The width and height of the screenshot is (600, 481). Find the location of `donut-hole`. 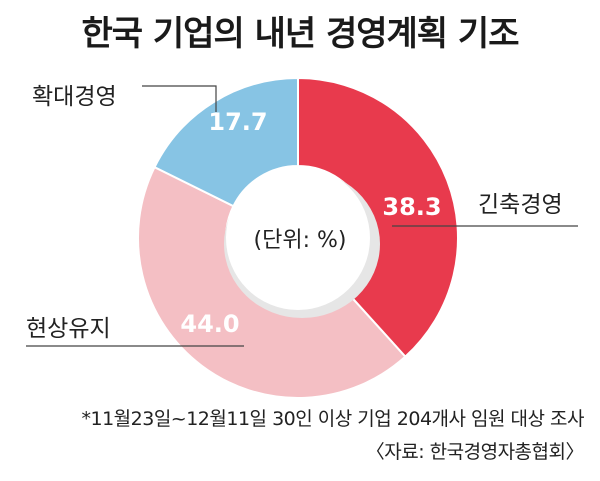

donut-hole is located at coordinates (298, 238).